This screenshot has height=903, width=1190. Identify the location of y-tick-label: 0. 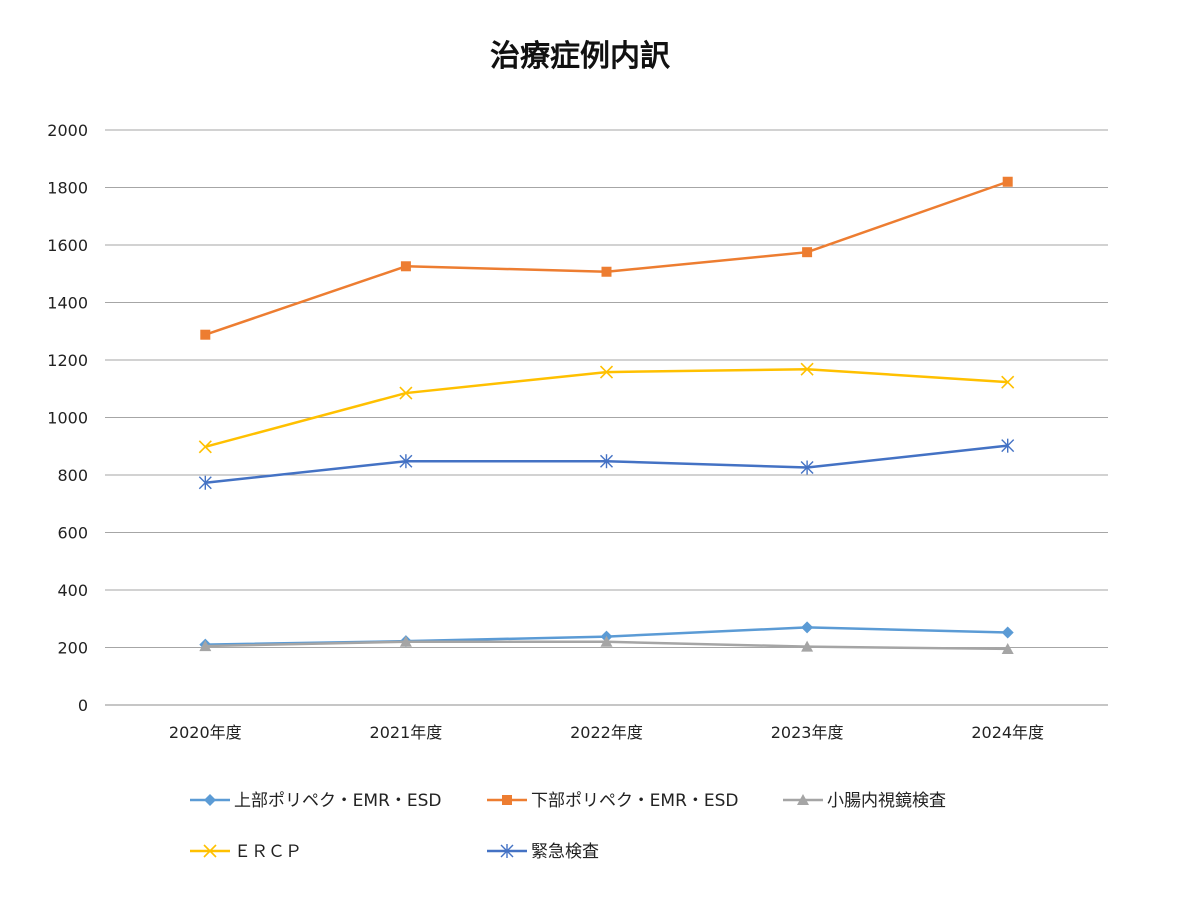
(83, 705).